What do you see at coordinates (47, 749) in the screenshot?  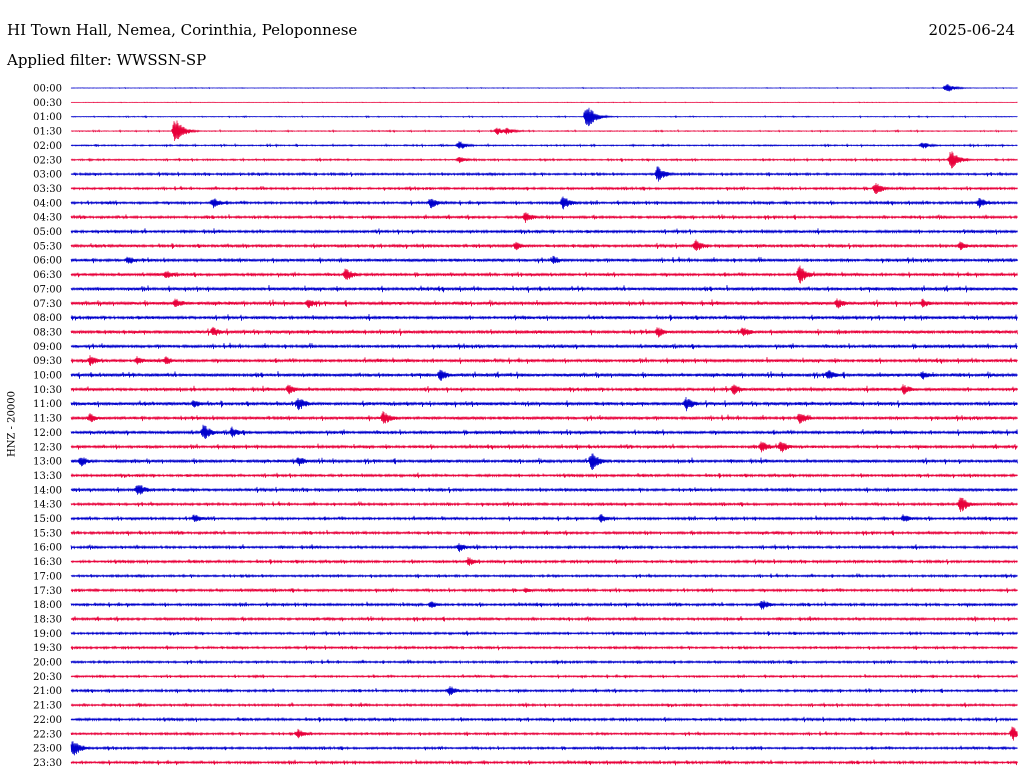 I see `row-time-label: 23:00` at bounding box center [47, 749].